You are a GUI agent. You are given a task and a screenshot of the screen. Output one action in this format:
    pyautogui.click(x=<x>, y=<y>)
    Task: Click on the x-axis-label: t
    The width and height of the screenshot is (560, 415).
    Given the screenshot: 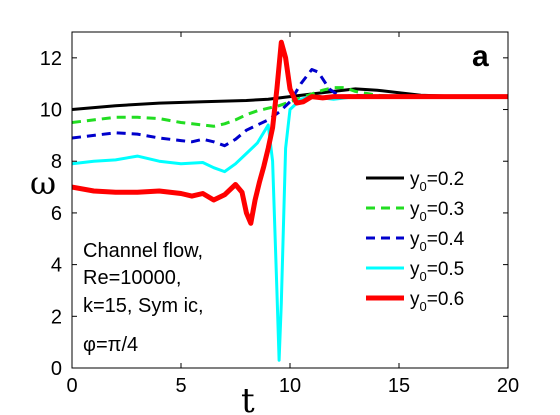 What is the action you would take?
    pyautogui.click(x=248, y=398)
    